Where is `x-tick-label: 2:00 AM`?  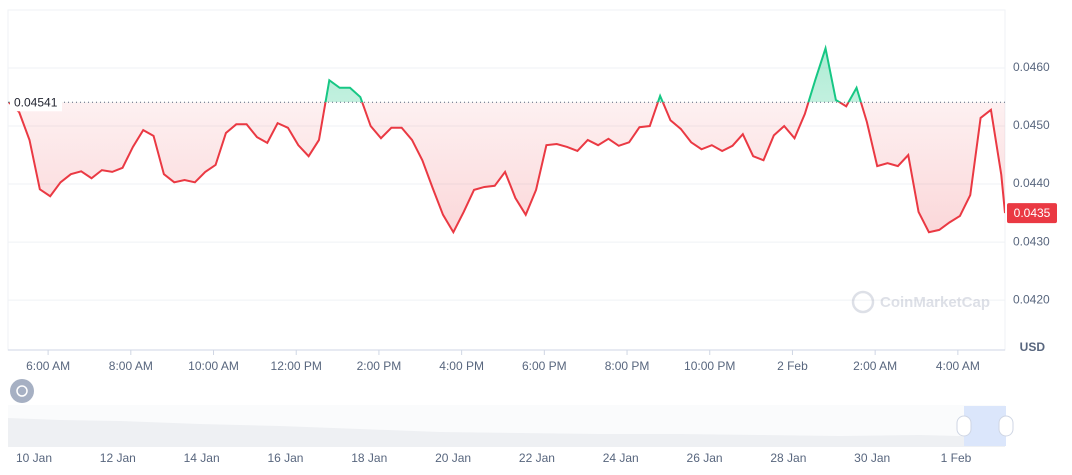
x-tick-label: 2:00 AM is located at coordinates (875, 366).